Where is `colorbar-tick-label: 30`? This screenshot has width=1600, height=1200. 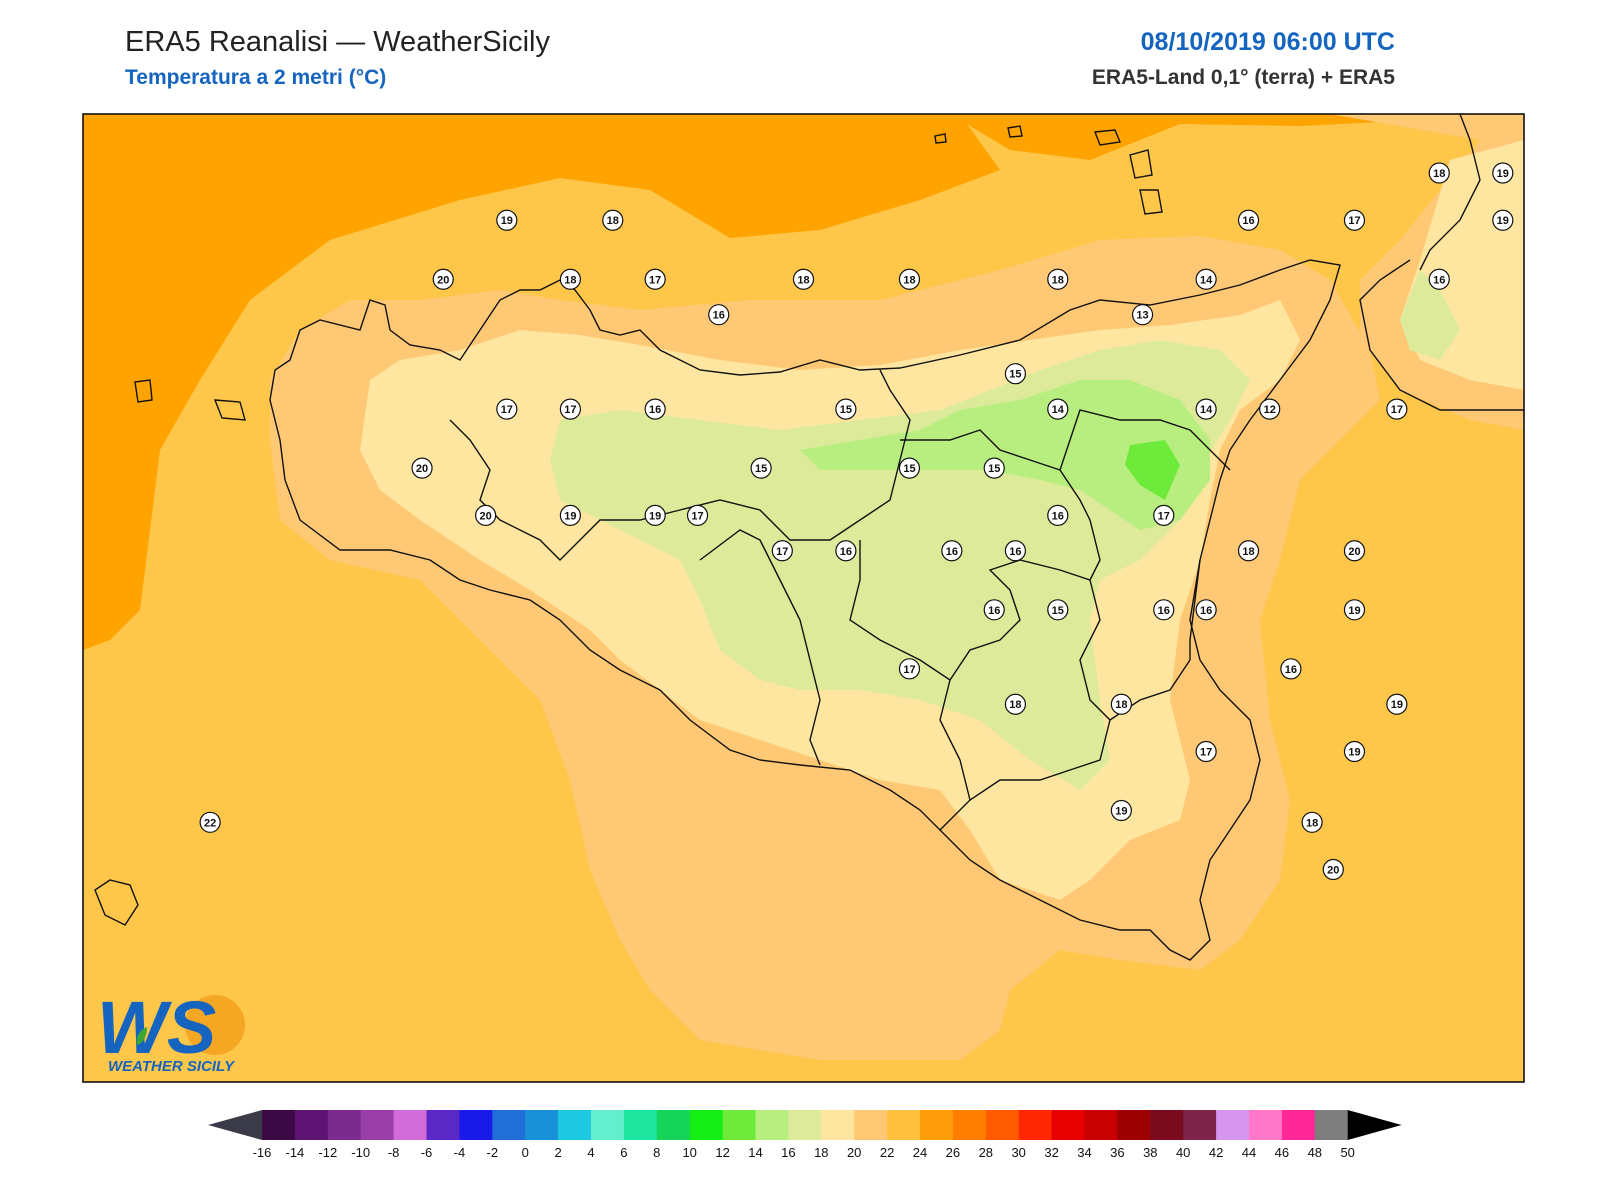 colorbar-tick-label: 30 is located at coordinates (1018, 1152).